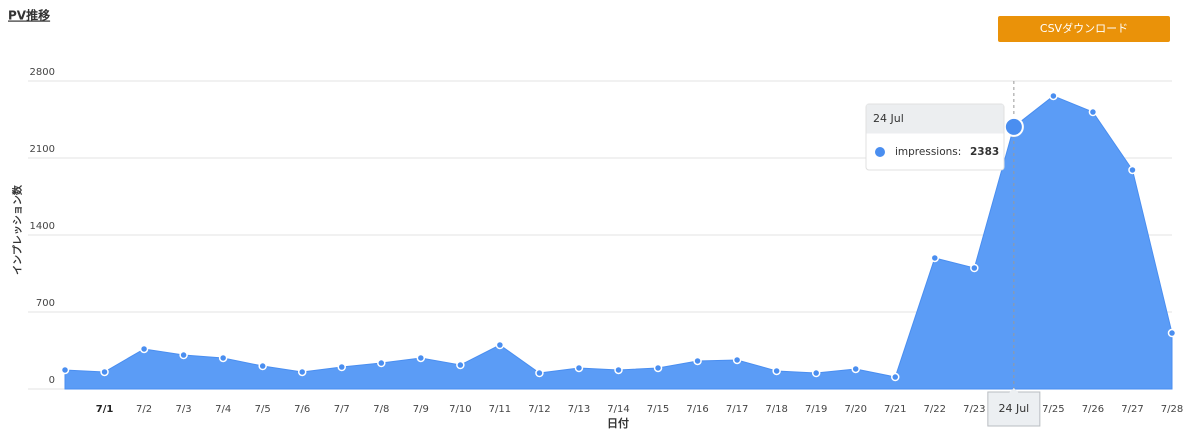 The height and width of the screenshot is (435, 1200). Describe the element at coordinates (421, 409) in the screenshot. I see `x-tick-label: 7/9` at that location.